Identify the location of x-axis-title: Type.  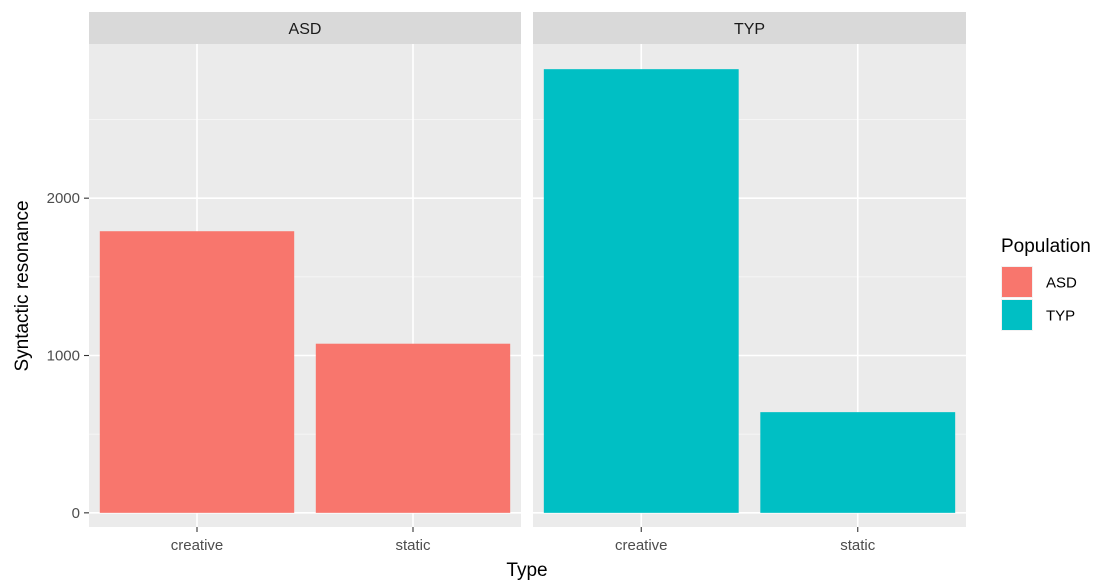
(526, 570).